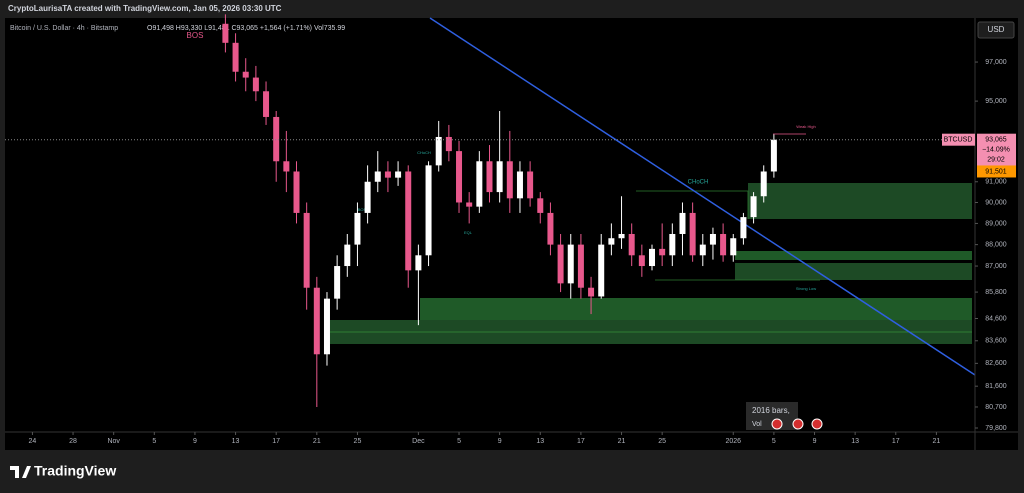 The image size is (1024, 493). Describe the element at coordinates (996, 428) in the screenshot. I see `y-tick-label: 79,800` at that location.